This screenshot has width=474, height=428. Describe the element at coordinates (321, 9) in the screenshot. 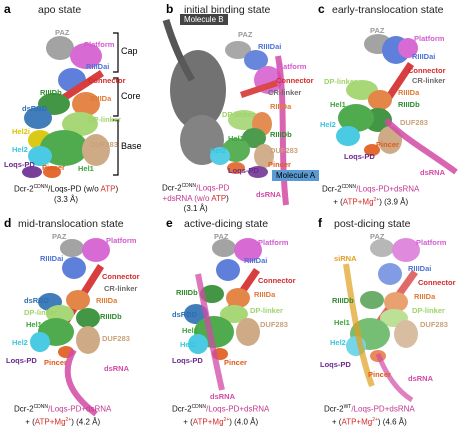

I see `panel-letter: c` at that location.